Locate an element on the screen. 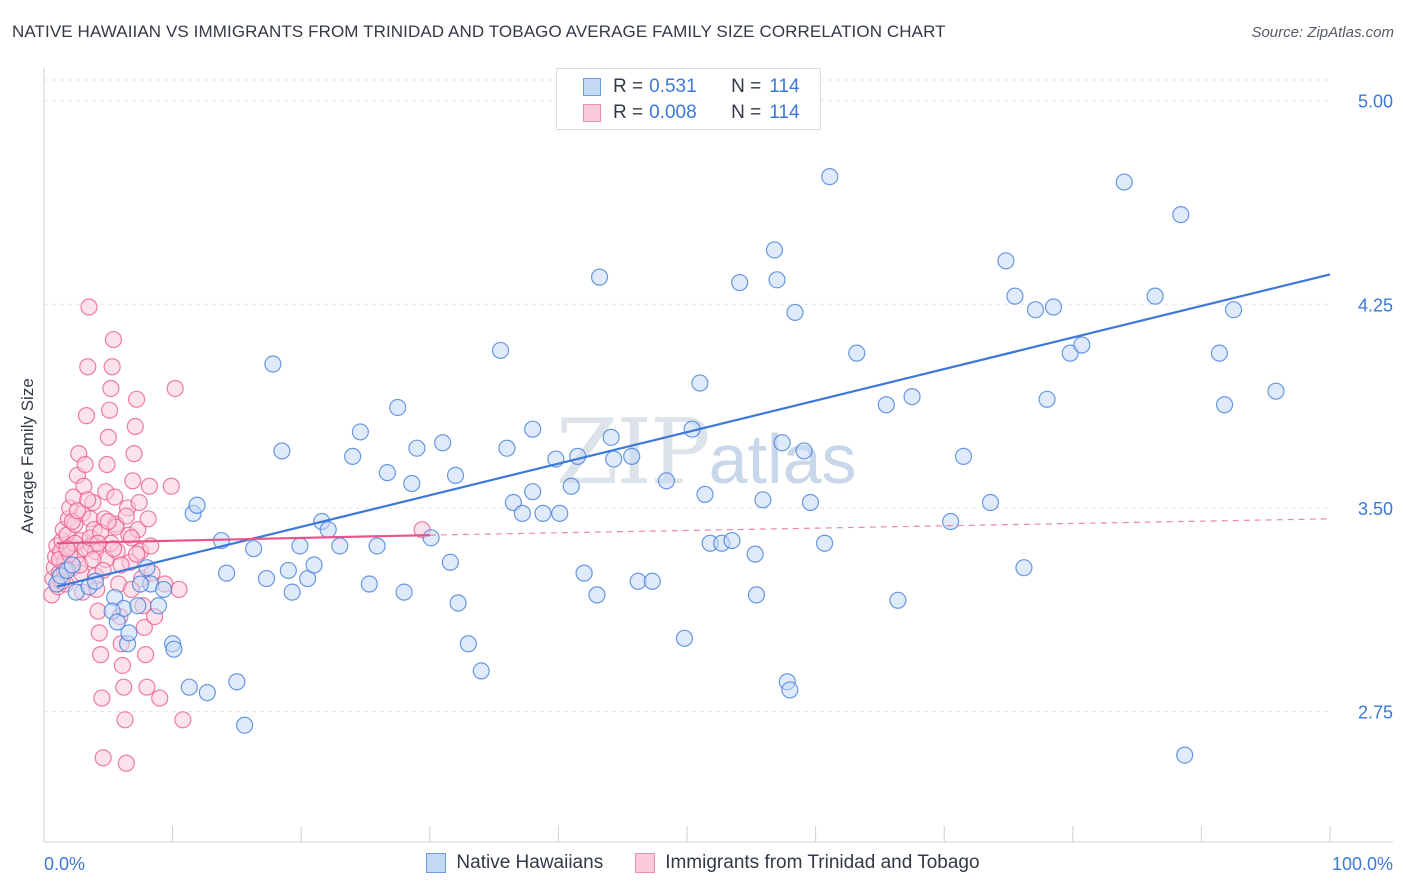 This screenshot has width=1406, height=892. legend-r-value: 0.531 is located at coordinates (673, 86).